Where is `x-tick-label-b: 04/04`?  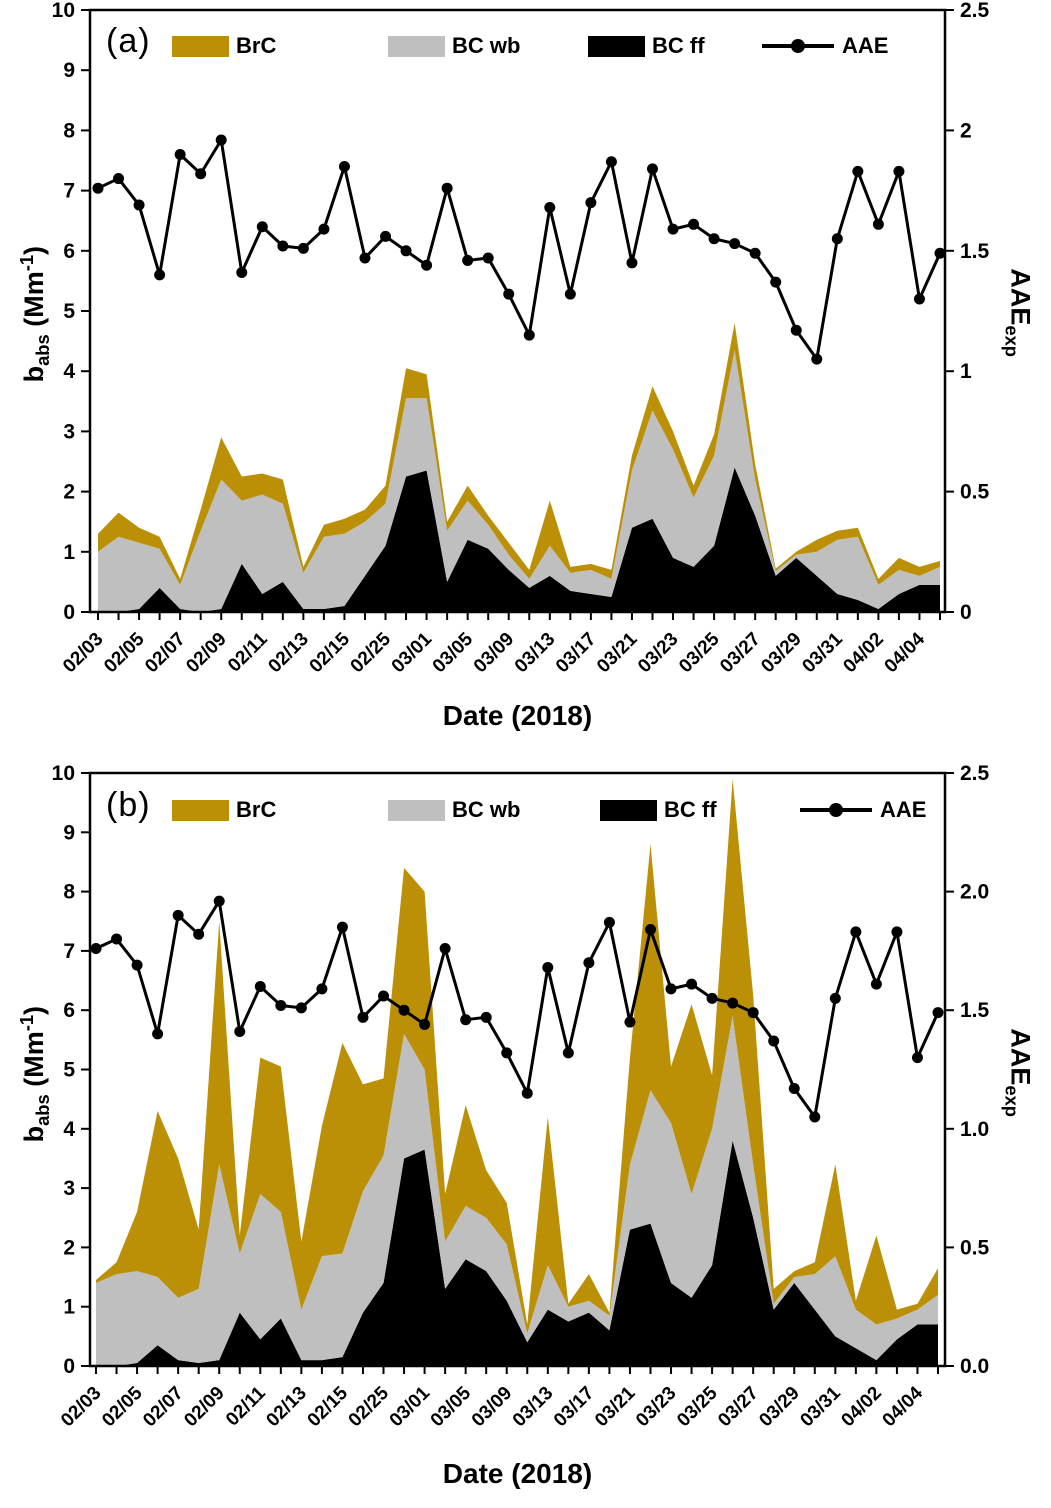
x-tick-label-b: 04/04 is located at coordinates (903, 1406).